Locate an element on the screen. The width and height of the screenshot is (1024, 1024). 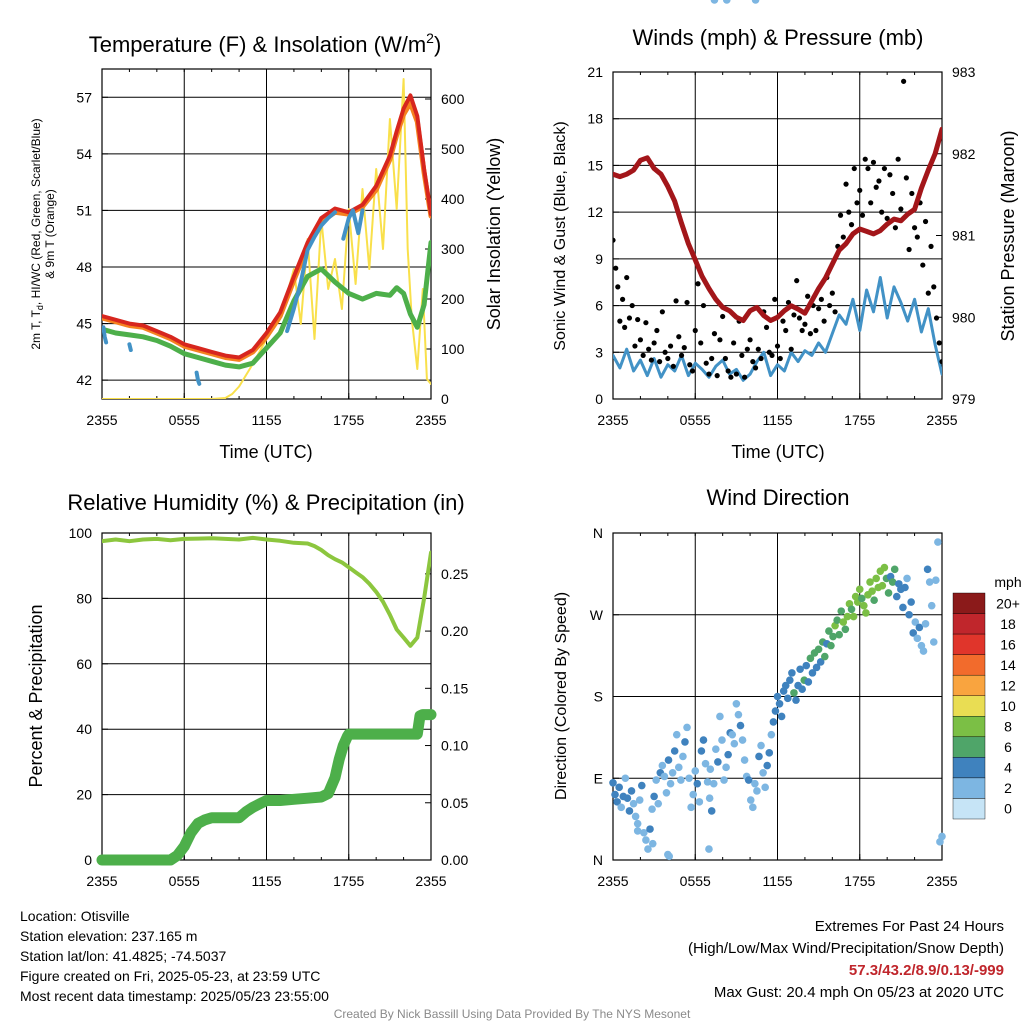
chart-title: Winds (mph) & Pressure (mb) is located at coordinates (778, 37).